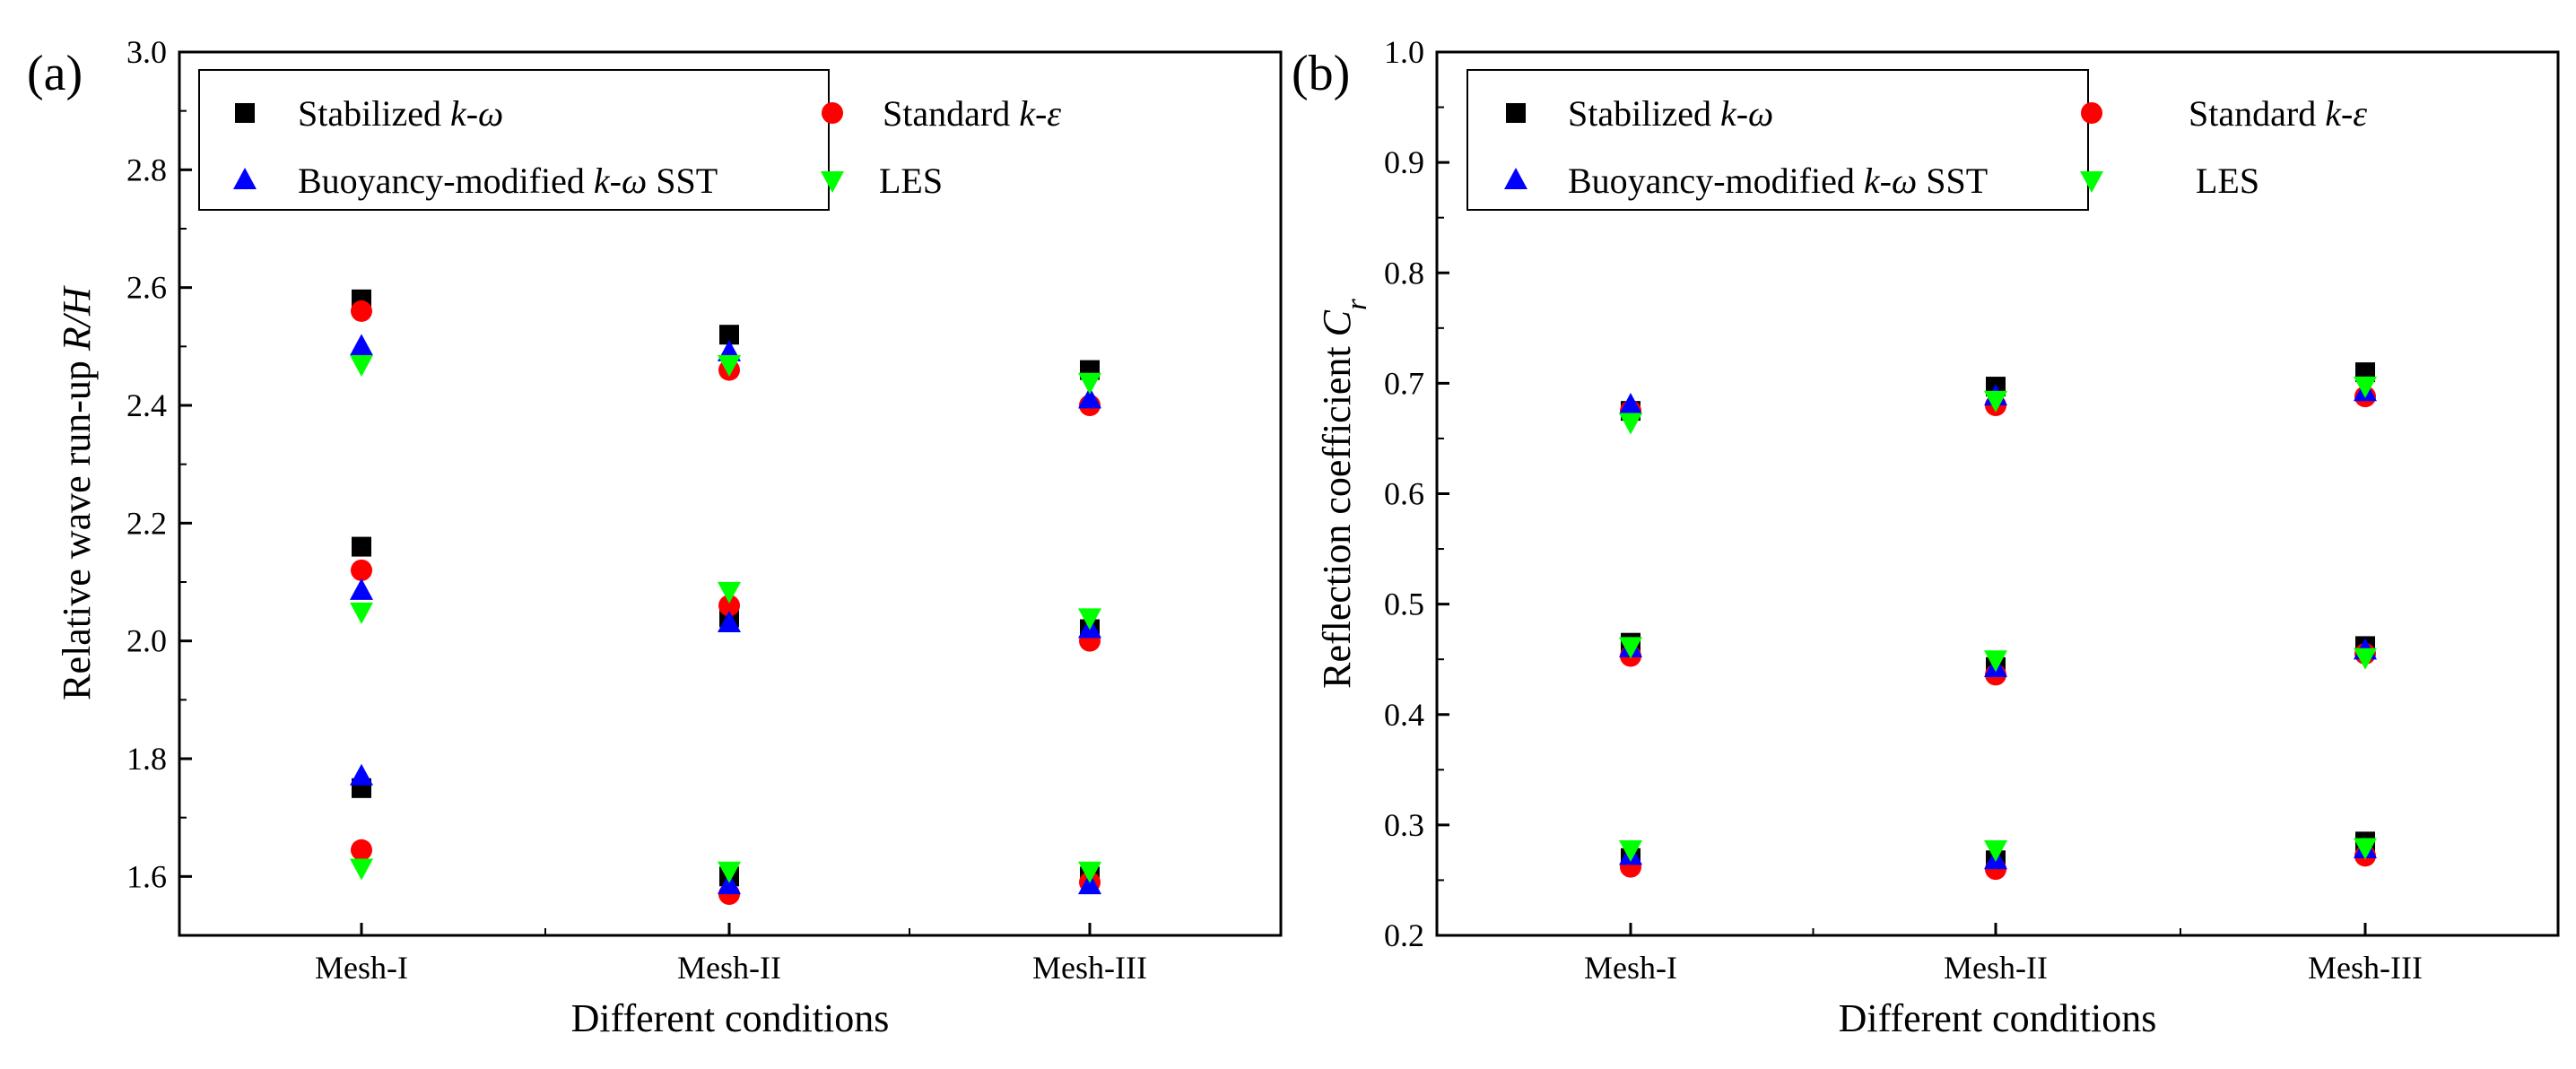  I want to click on y-tick-label: 0.9, so click(1404, 162).